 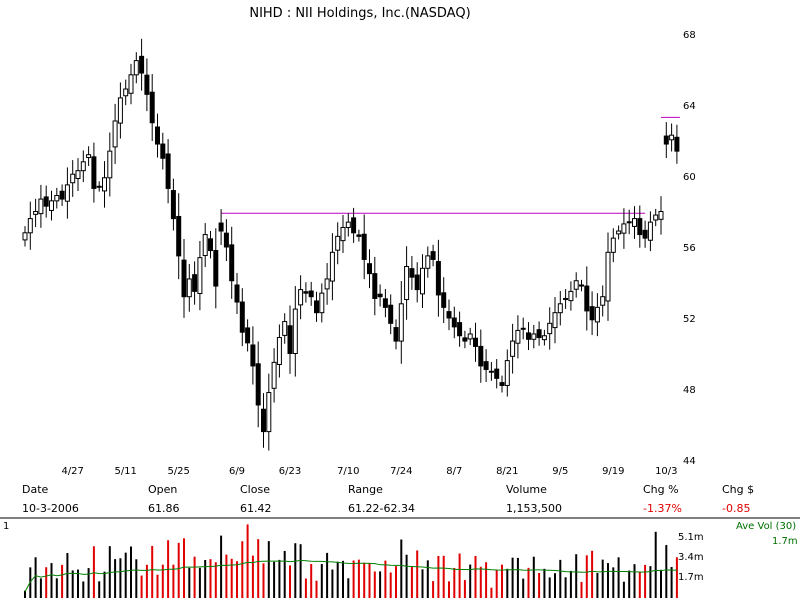 What do you see at coordinates (350, 575) in the screenshot?
I see `volume-average-line` at bounding box center [350, 575].